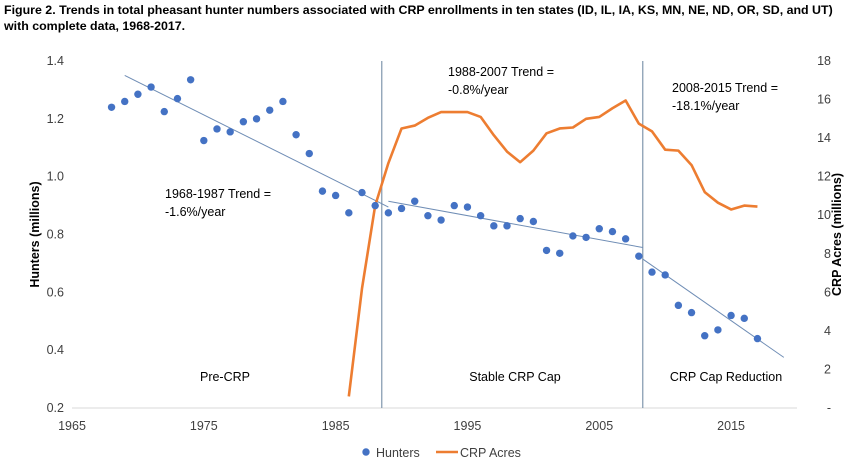 The width and height of the screenshot is (862, 462). Describe the element at coordinates (824, 215) in the screenshot. I see `y-right-tick-label: 10` at that location.